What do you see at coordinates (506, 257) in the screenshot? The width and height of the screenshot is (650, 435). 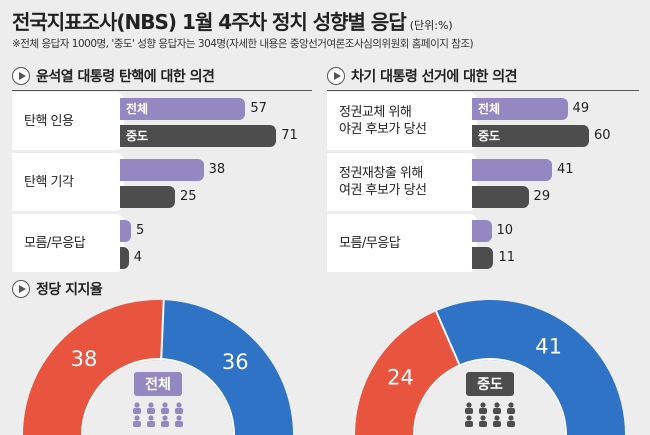 I see `bar-value: 11` at bounding box center [506, 257].